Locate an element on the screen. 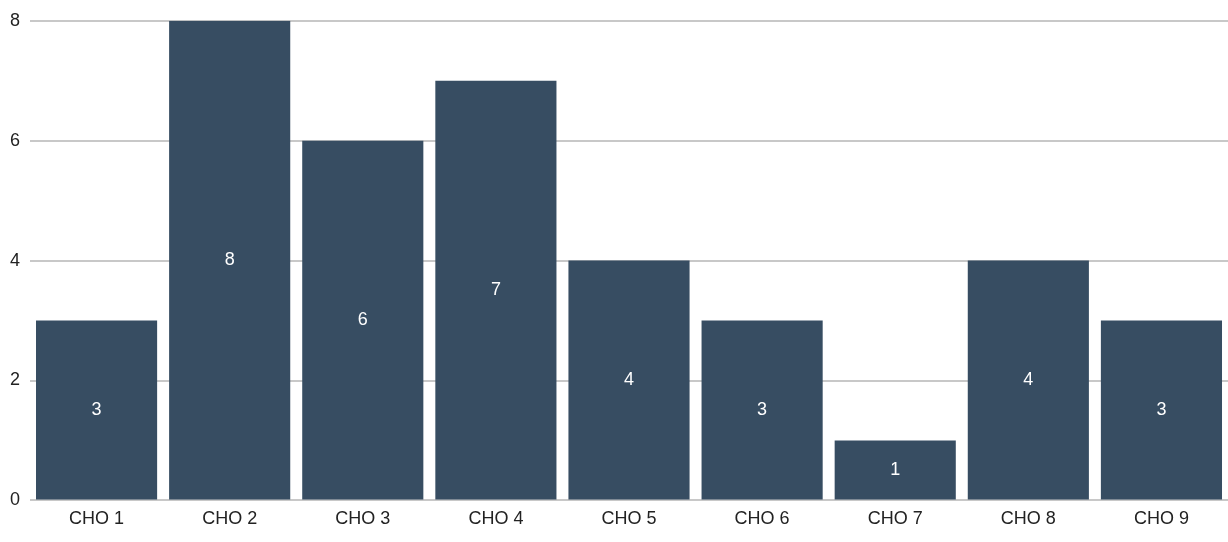 This screenshot has width=1228, height=542. data-label: 8 is located at coordinates (229, 259).